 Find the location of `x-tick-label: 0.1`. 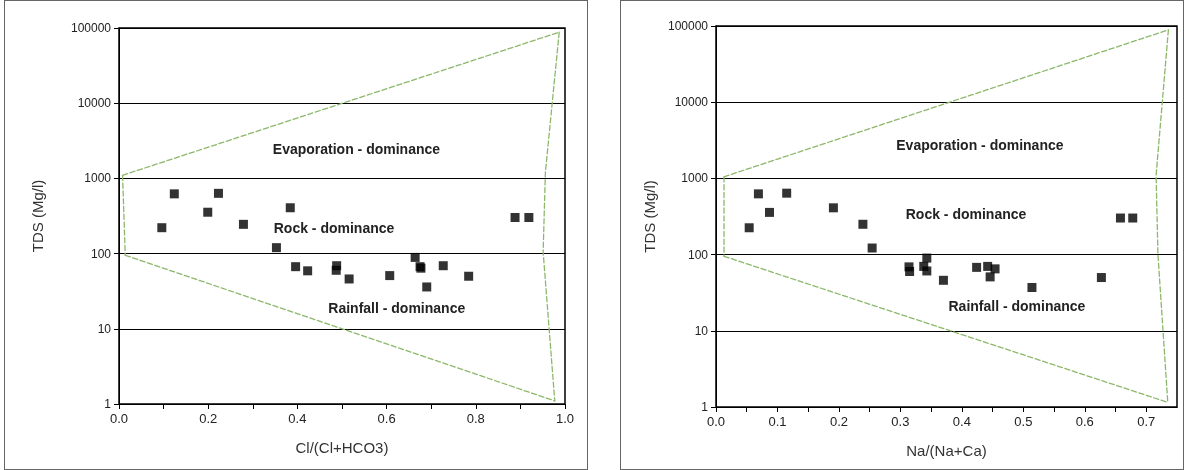

x-tick-label: 0.1 is located at coordinates (777, 421).